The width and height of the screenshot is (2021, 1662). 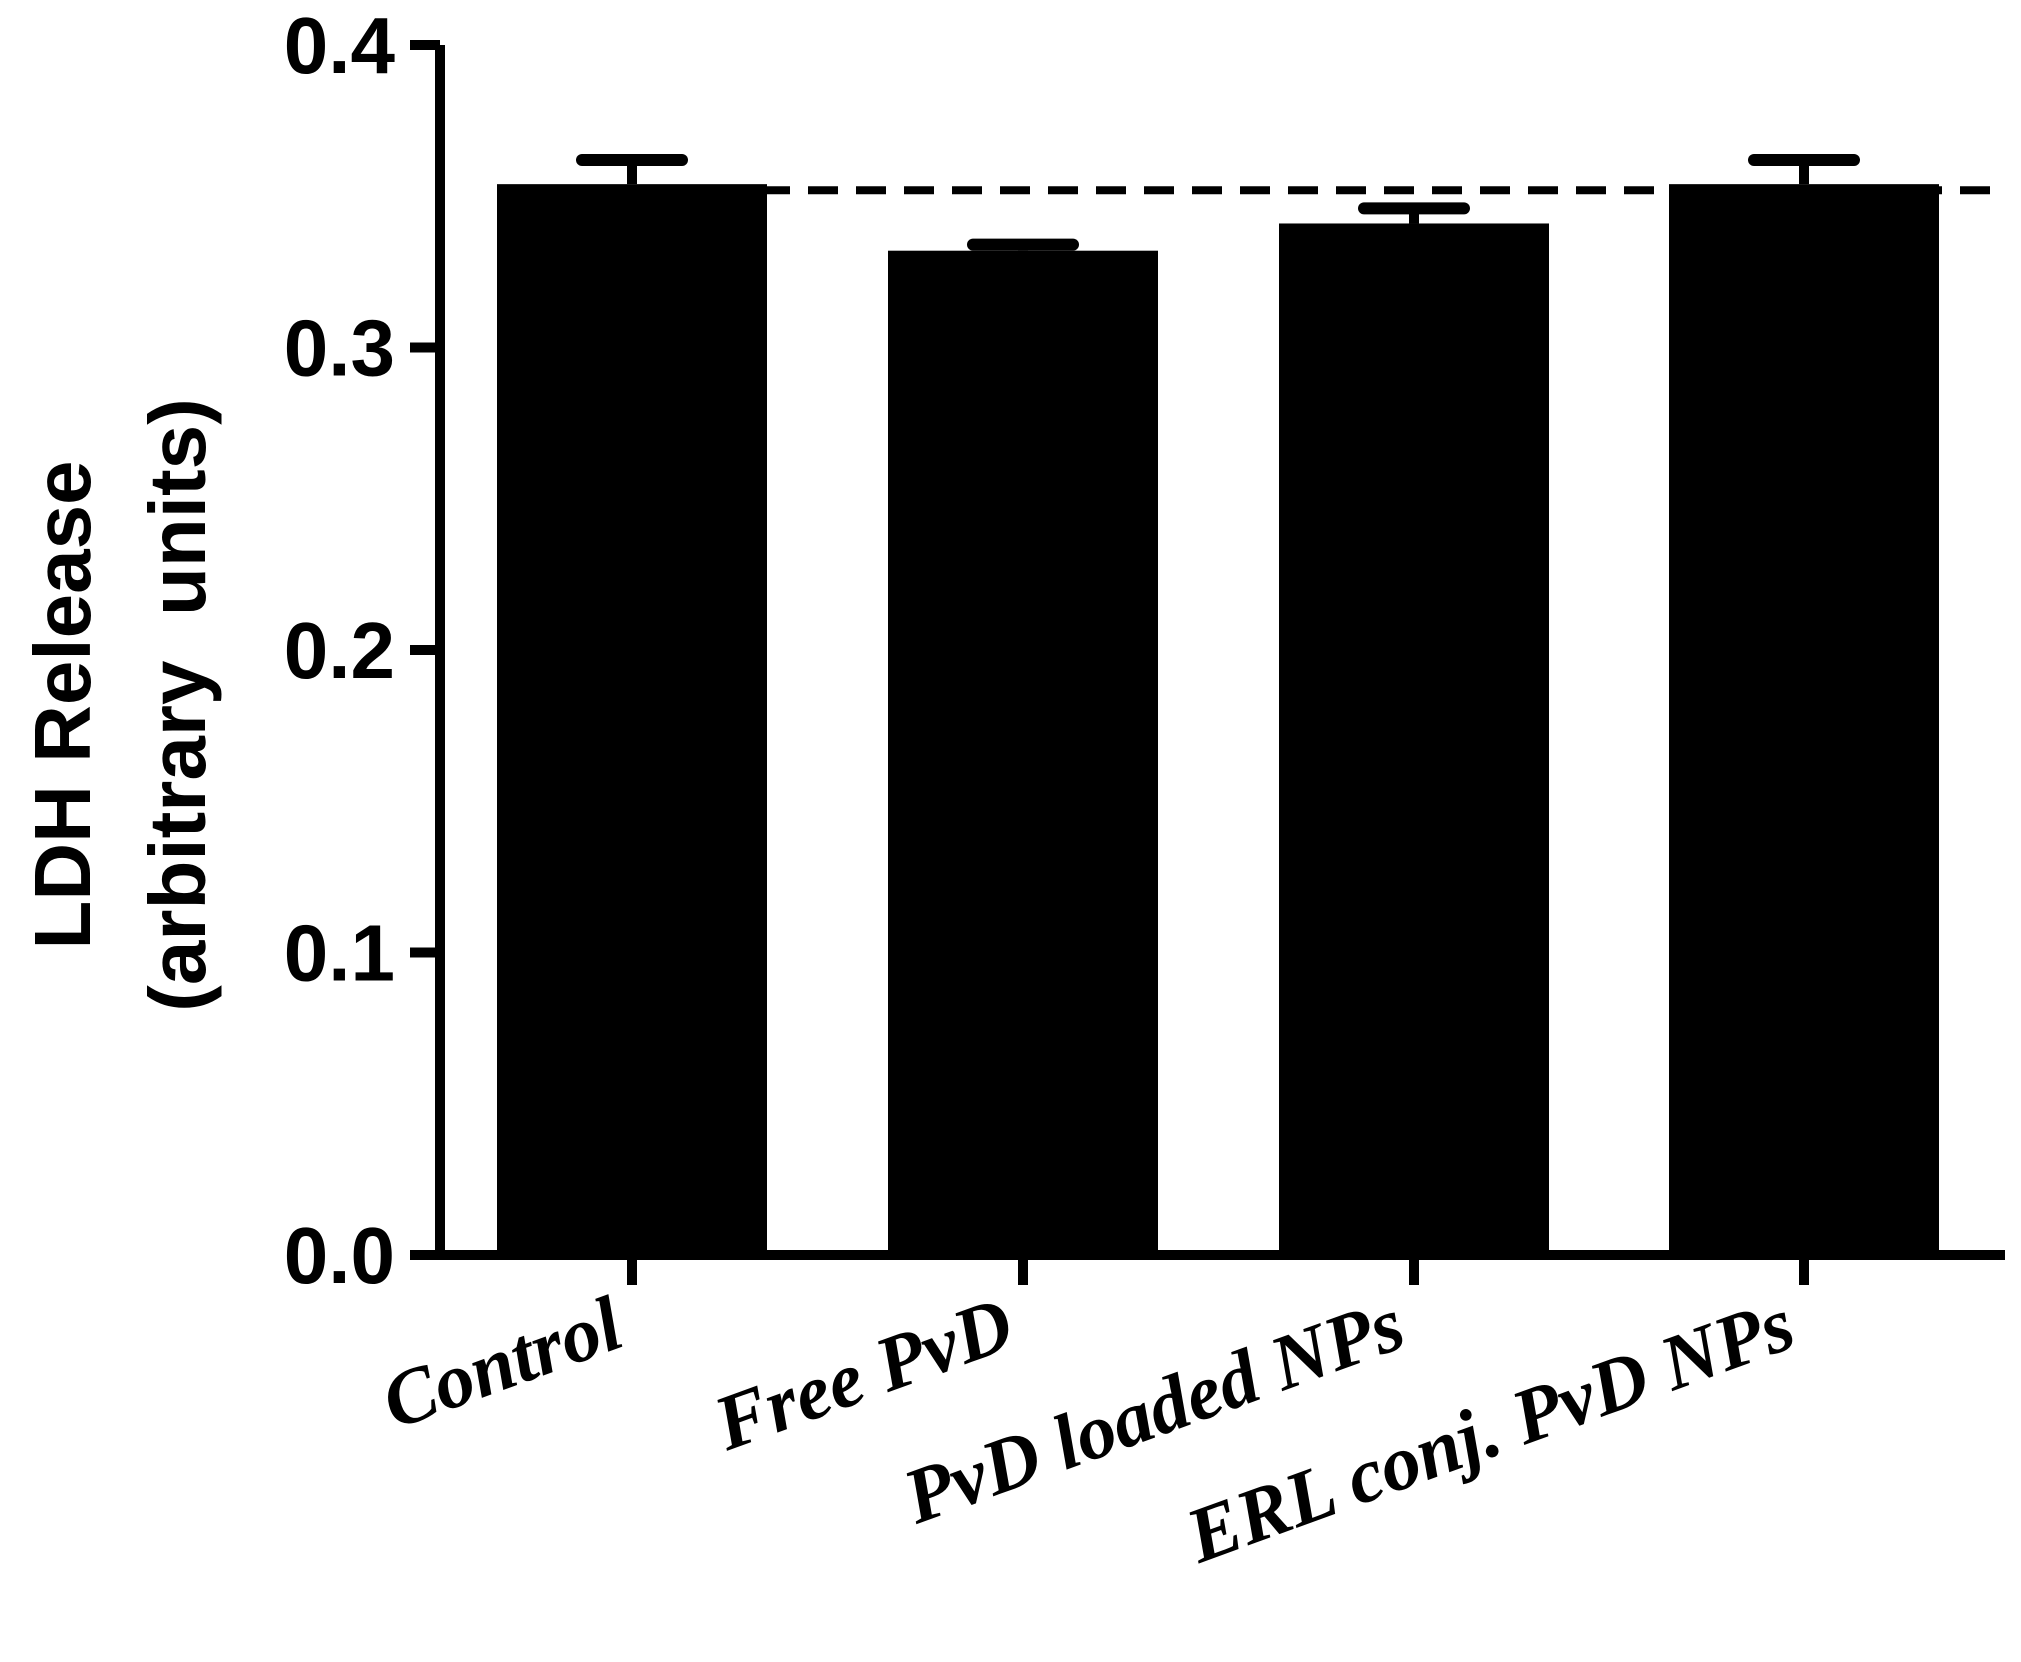 I want to click on y-axis-ticks: 0.0 0.1 0.2 0.3 0.4, so click(x=362, y=650).